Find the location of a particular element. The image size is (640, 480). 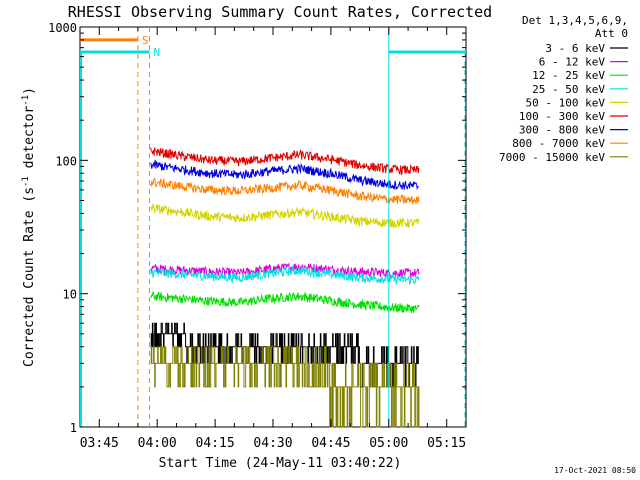

y-tick-label: 10 is located at coordinates (70, 295).